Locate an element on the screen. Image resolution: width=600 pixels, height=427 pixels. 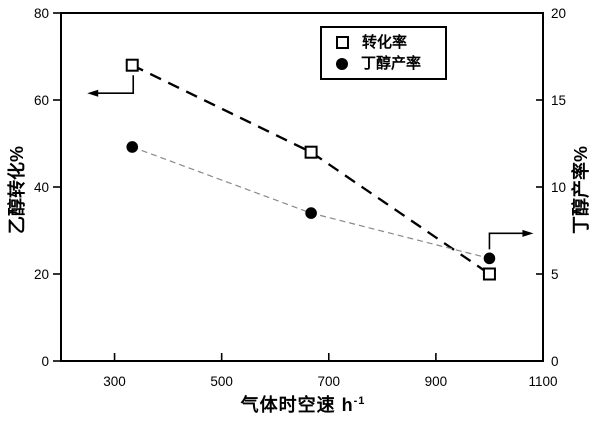
left-y-axis-title: 乙醇转化% is located at coordinates (17, 190).